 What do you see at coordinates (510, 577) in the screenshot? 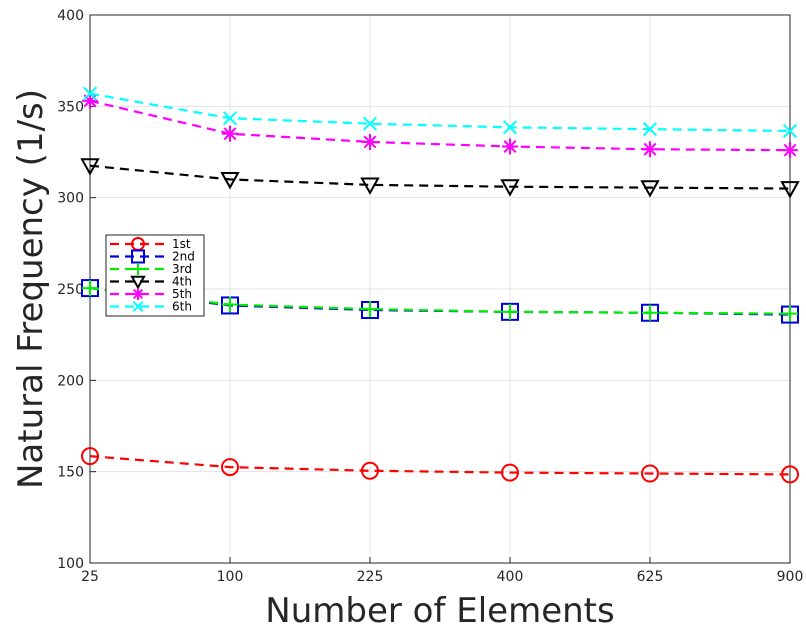
I see `x-tick-label: 400` at bounding box center [510, 577].